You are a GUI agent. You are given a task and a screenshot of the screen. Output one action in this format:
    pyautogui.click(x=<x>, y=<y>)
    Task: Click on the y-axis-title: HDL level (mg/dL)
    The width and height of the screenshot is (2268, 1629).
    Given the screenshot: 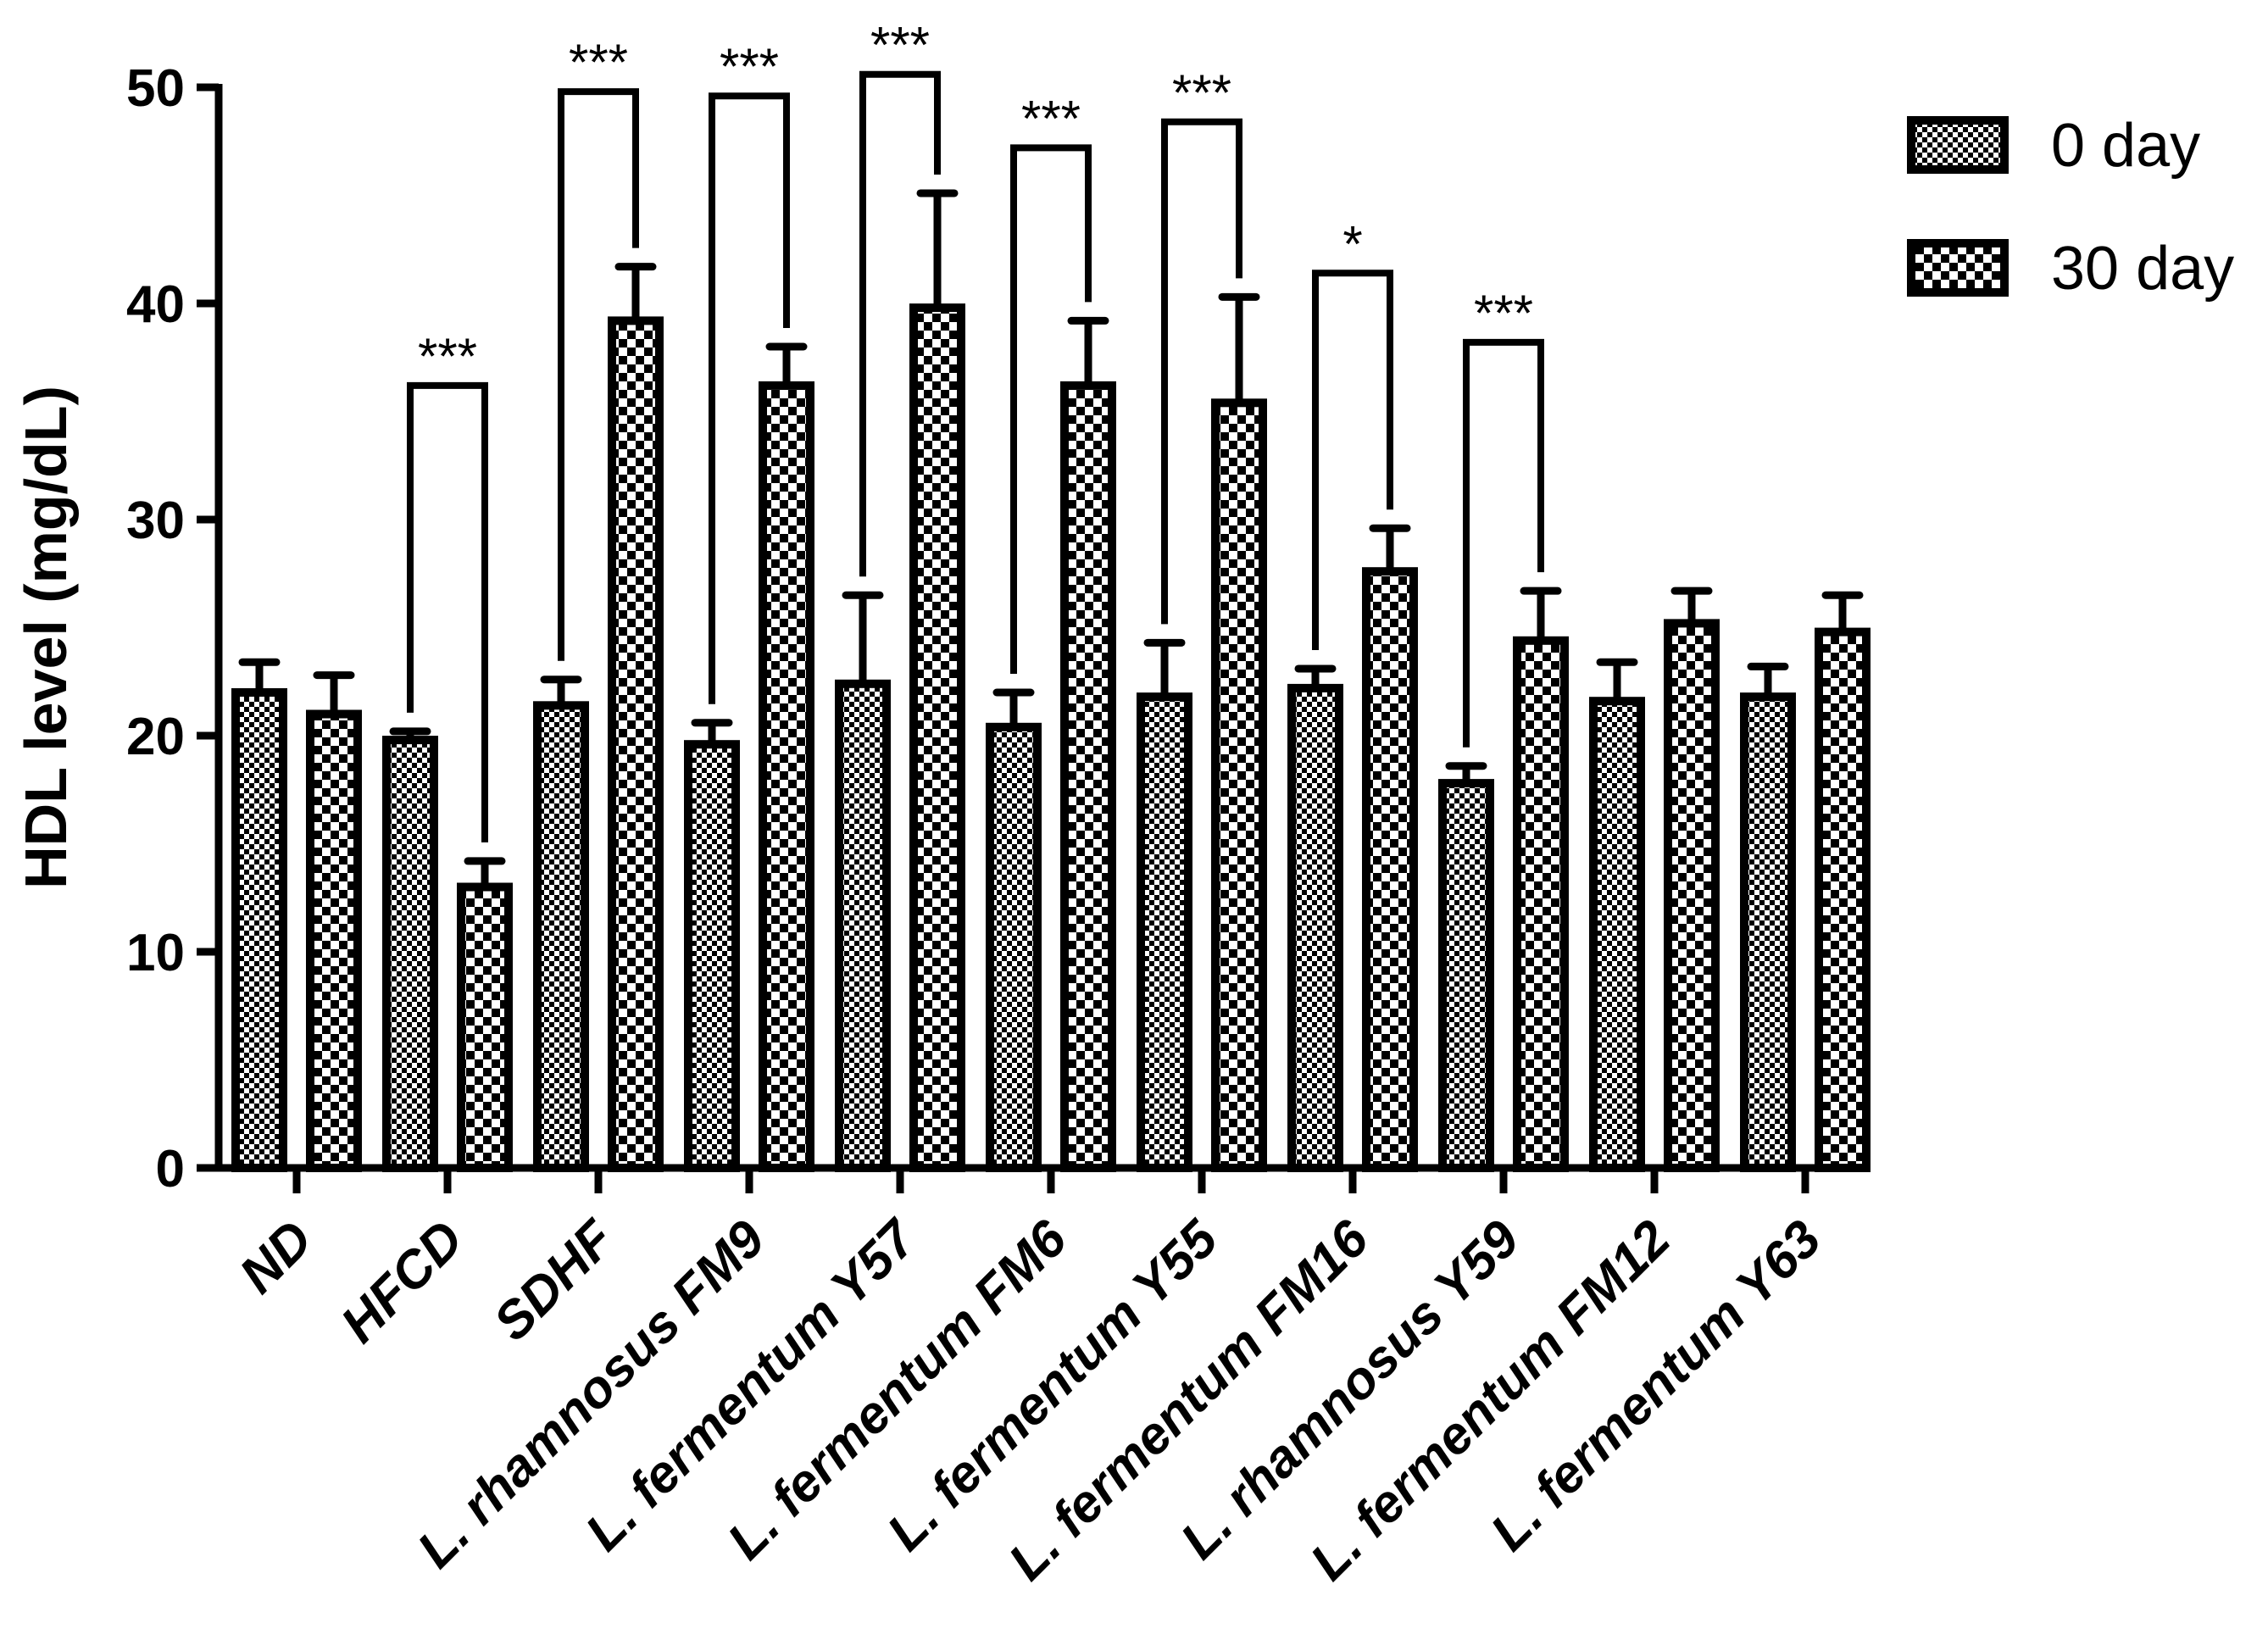 What is the action you would take?
    pyautogui.click(x=46, y=638)
    